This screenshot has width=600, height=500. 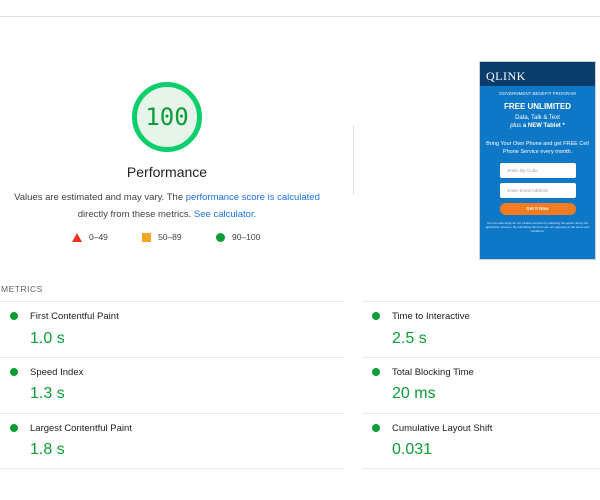 What do you see at coordinates (543, 126) in the screenshot?
I see `thumbnail-tablet: a NEW Tablet *` at bounding box center [543, 126].